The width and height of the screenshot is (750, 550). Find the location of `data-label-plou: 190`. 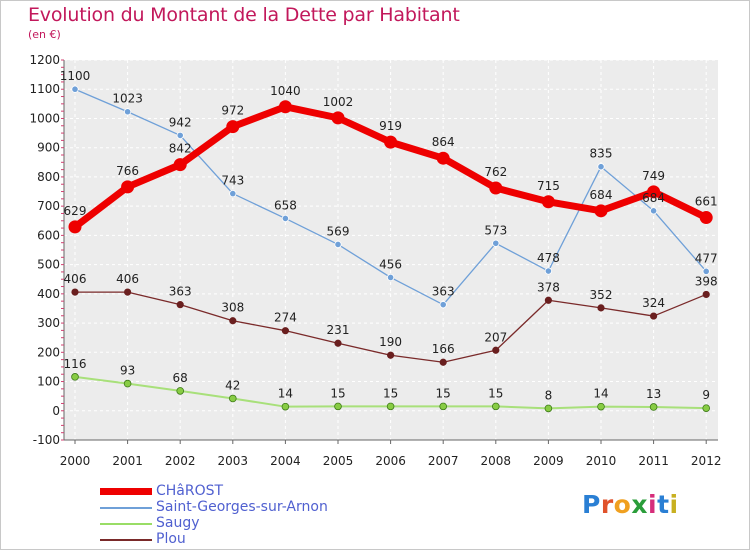

data-label-plou: 190 is located at coordinates (390, 342).